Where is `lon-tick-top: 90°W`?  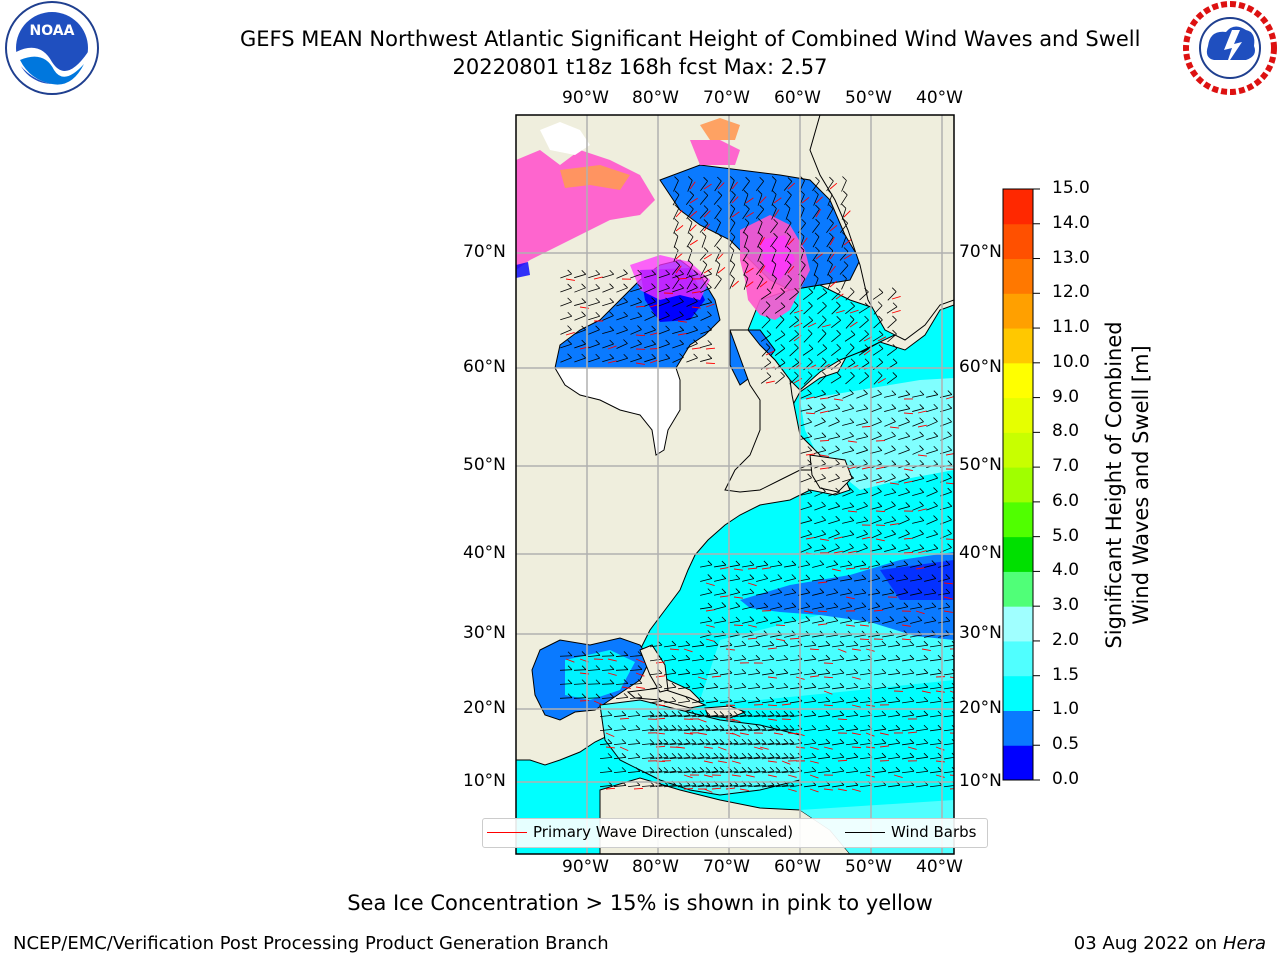
lon-tick-top: 90°W is located at coordinates (585, 98).